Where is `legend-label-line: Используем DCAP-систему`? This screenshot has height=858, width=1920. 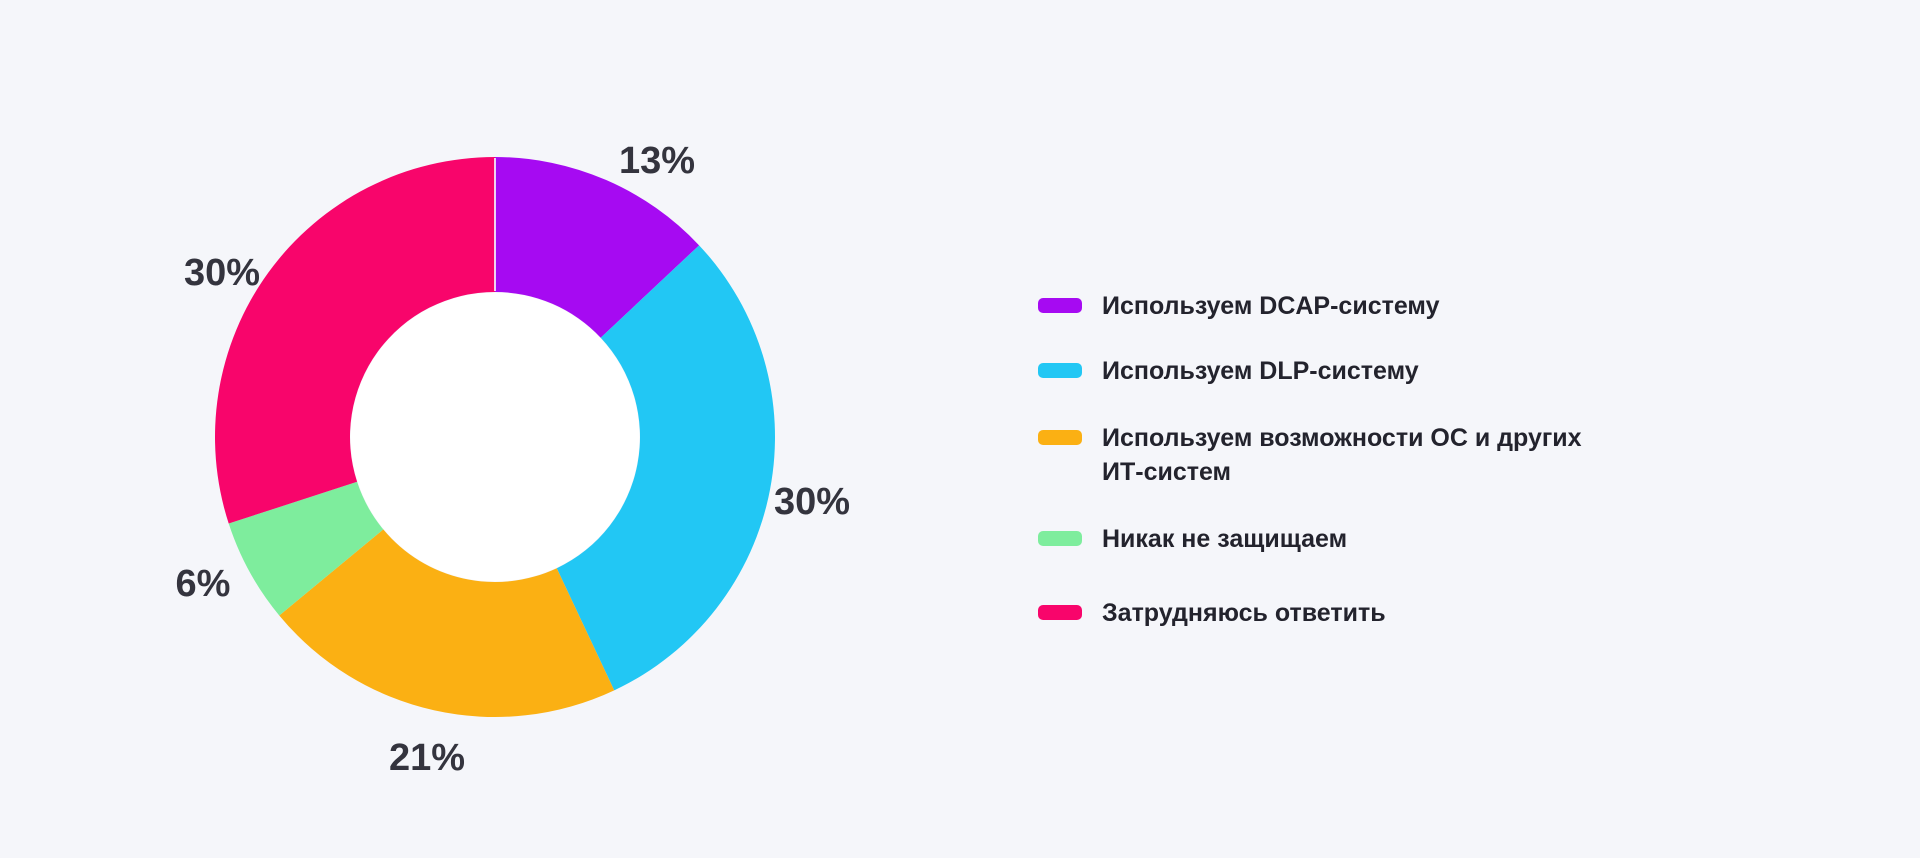
legend-label-line: Используем DCAP-систему is located at coordinates (1271, 306).